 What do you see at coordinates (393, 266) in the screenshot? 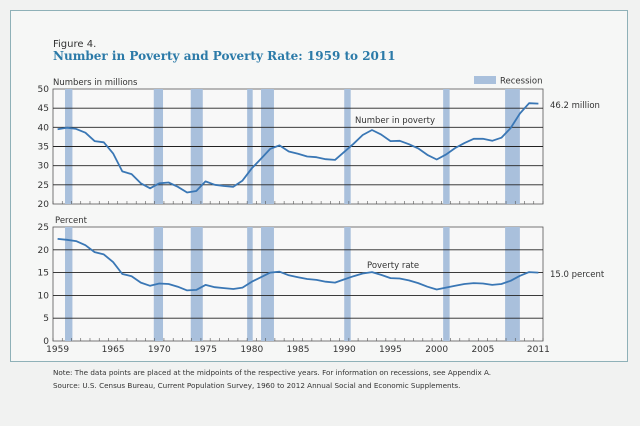
I see `bottom-series-label: Poverty rate` at bounding box center [393, 266].